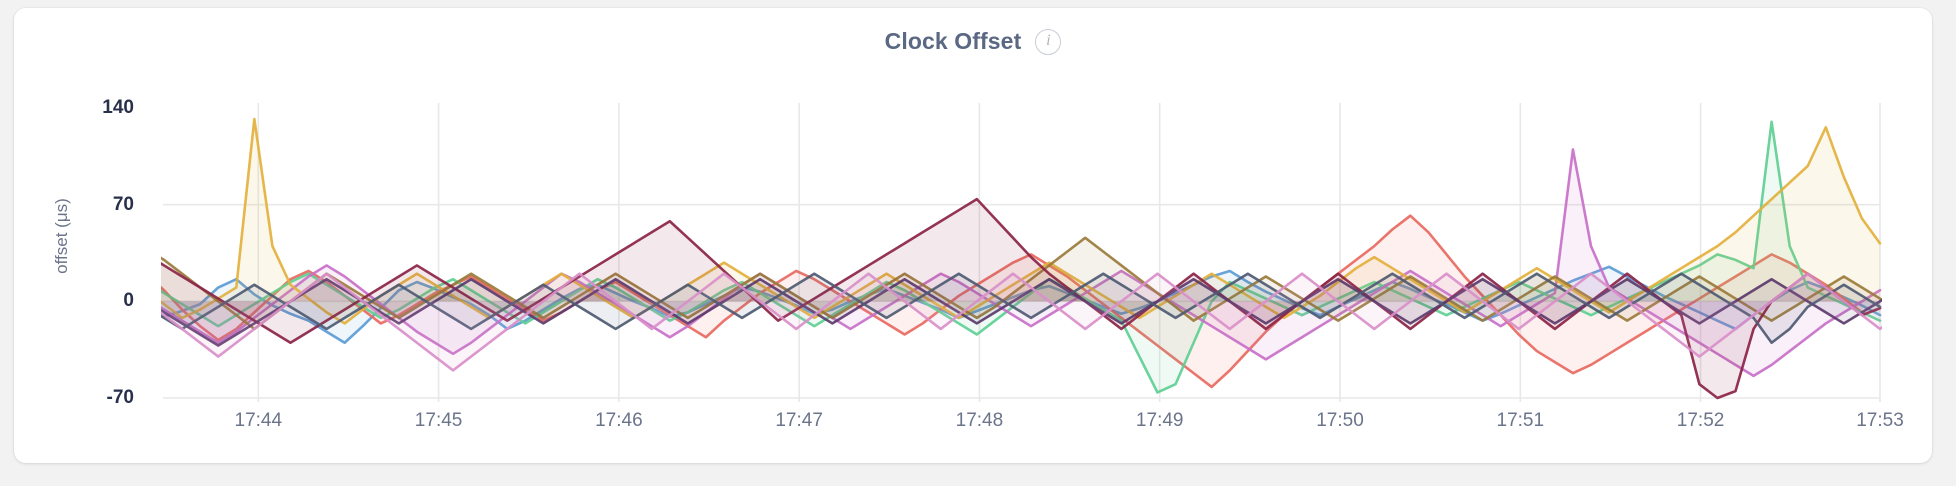  I want to click on y-axis-tick-label: 140, so click(118, 107).